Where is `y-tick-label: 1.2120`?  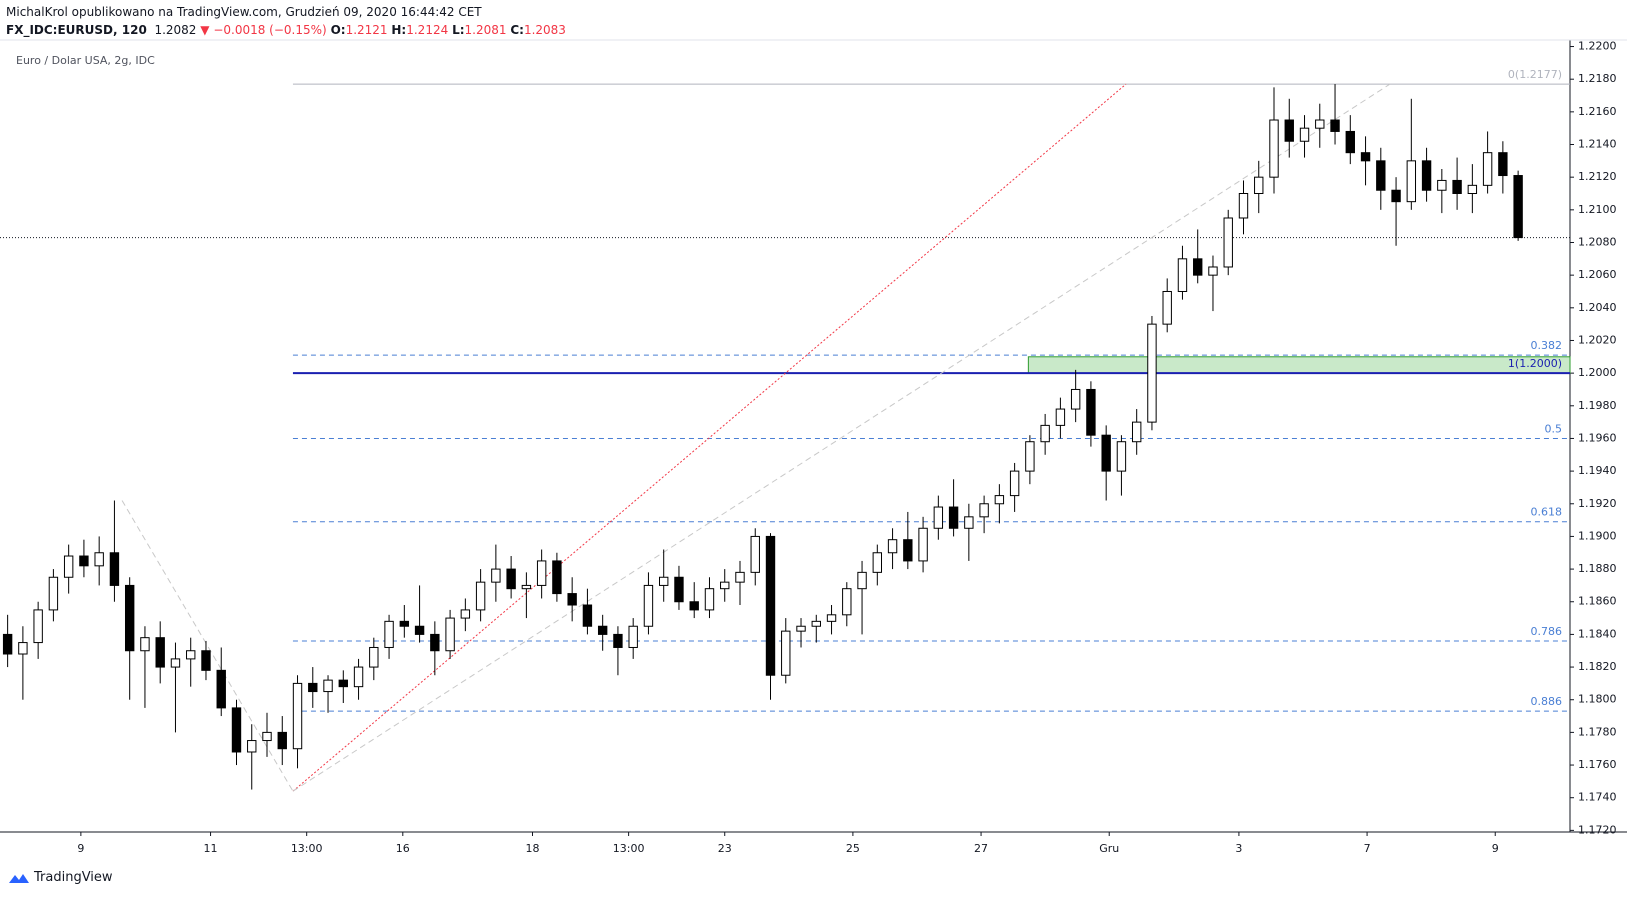 y-tick-label: 1.2120 is located at coordinates (1597, 176).